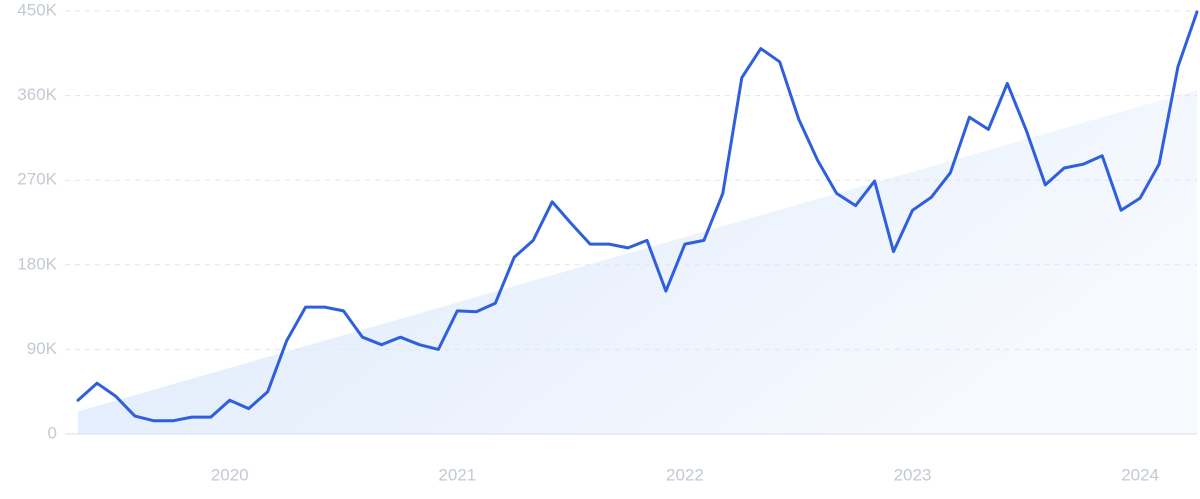 The image size is (1200, 499). What do you see at coordinates (42, 348) in the screenshot?
I see `y-tick-label: 90K` at bounding box center [42, 348].